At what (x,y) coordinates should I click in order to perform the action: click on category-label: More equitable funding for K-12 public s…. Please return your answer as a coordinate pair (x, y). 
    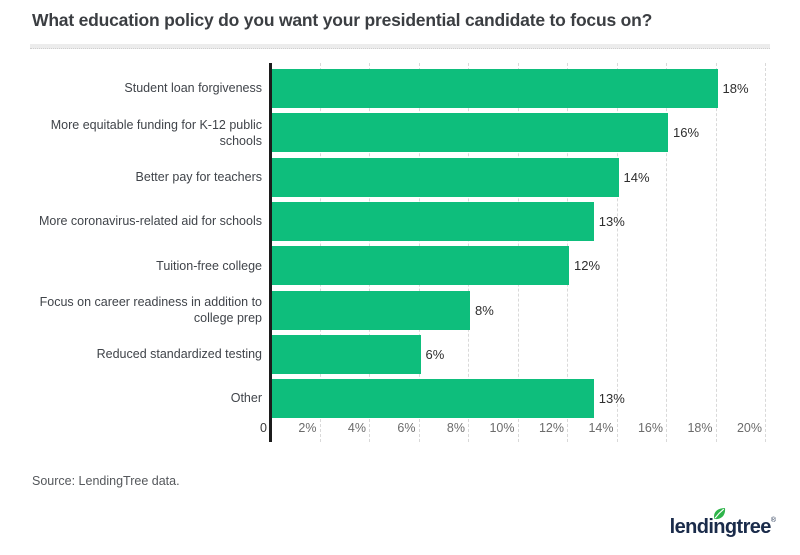
    Looking at the image, I should click on (156, 132).